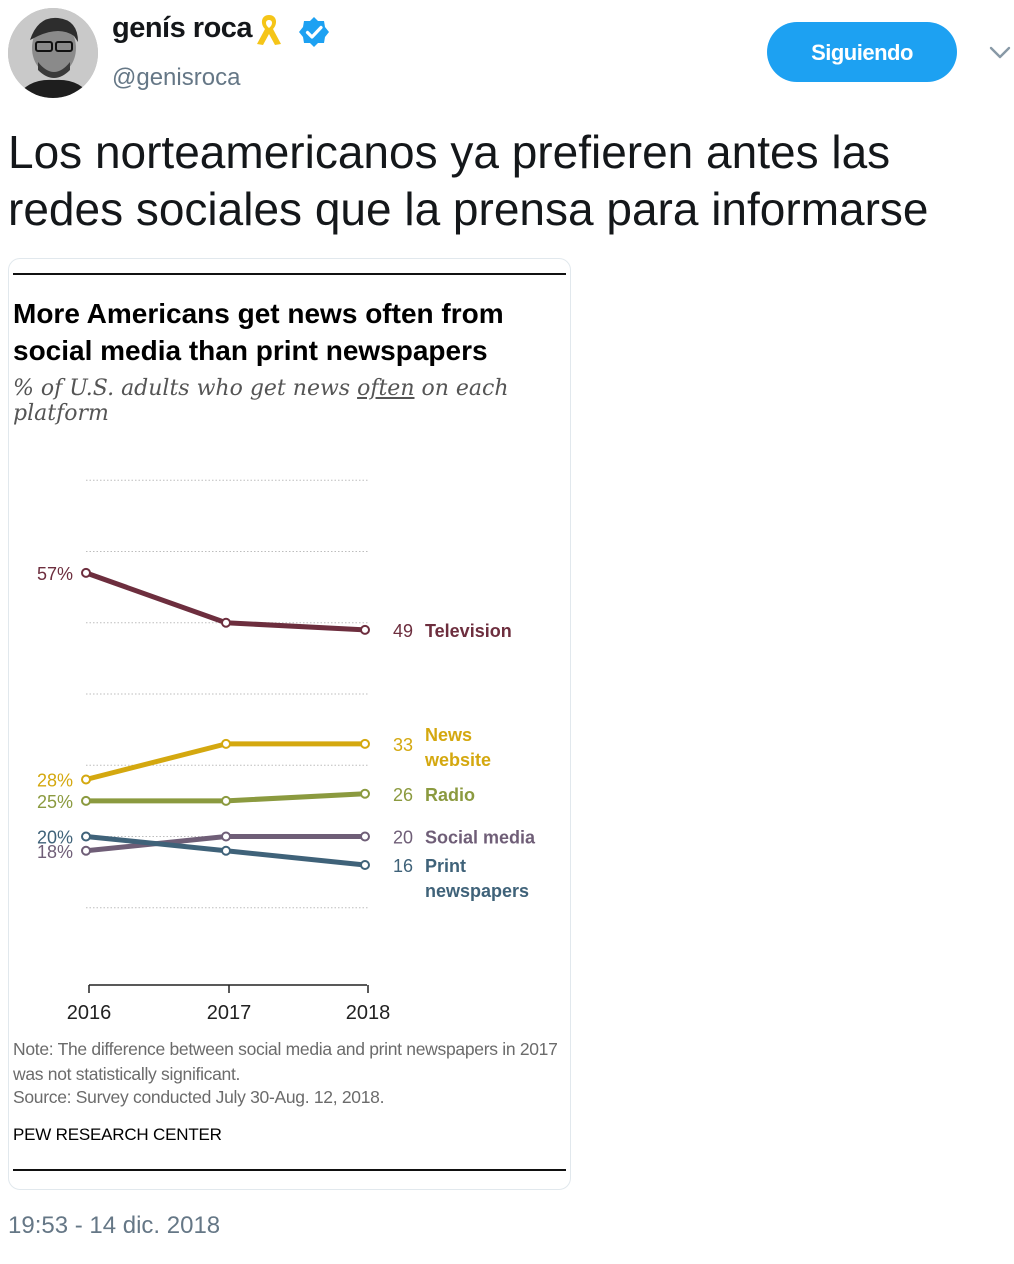 This screenshot has width=1014, height=1264. I want to click on verified-icon, so click(314, 34).